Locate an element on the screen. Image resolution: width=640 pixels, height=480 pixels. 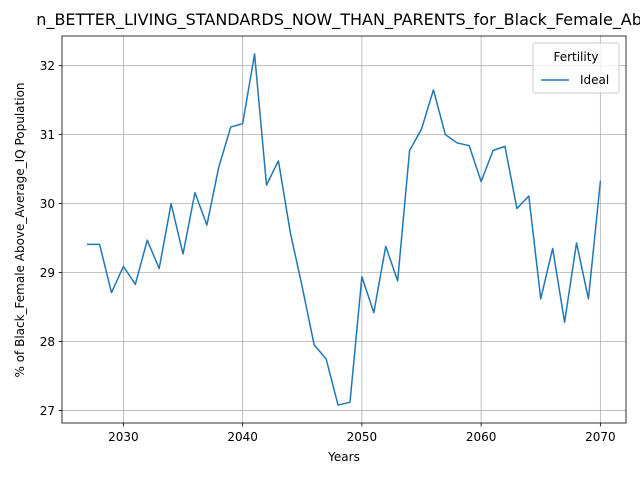
y-tick-label: 31 is located at coordinates (47, 135).